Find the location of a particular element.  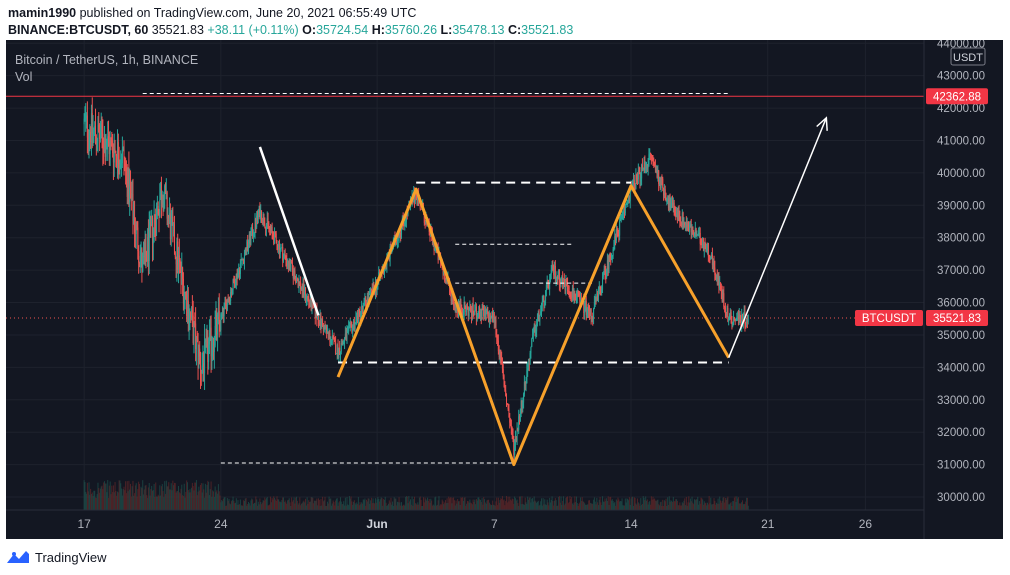

price-tick-label: 42000.00 is located at coordinates (961, 109).